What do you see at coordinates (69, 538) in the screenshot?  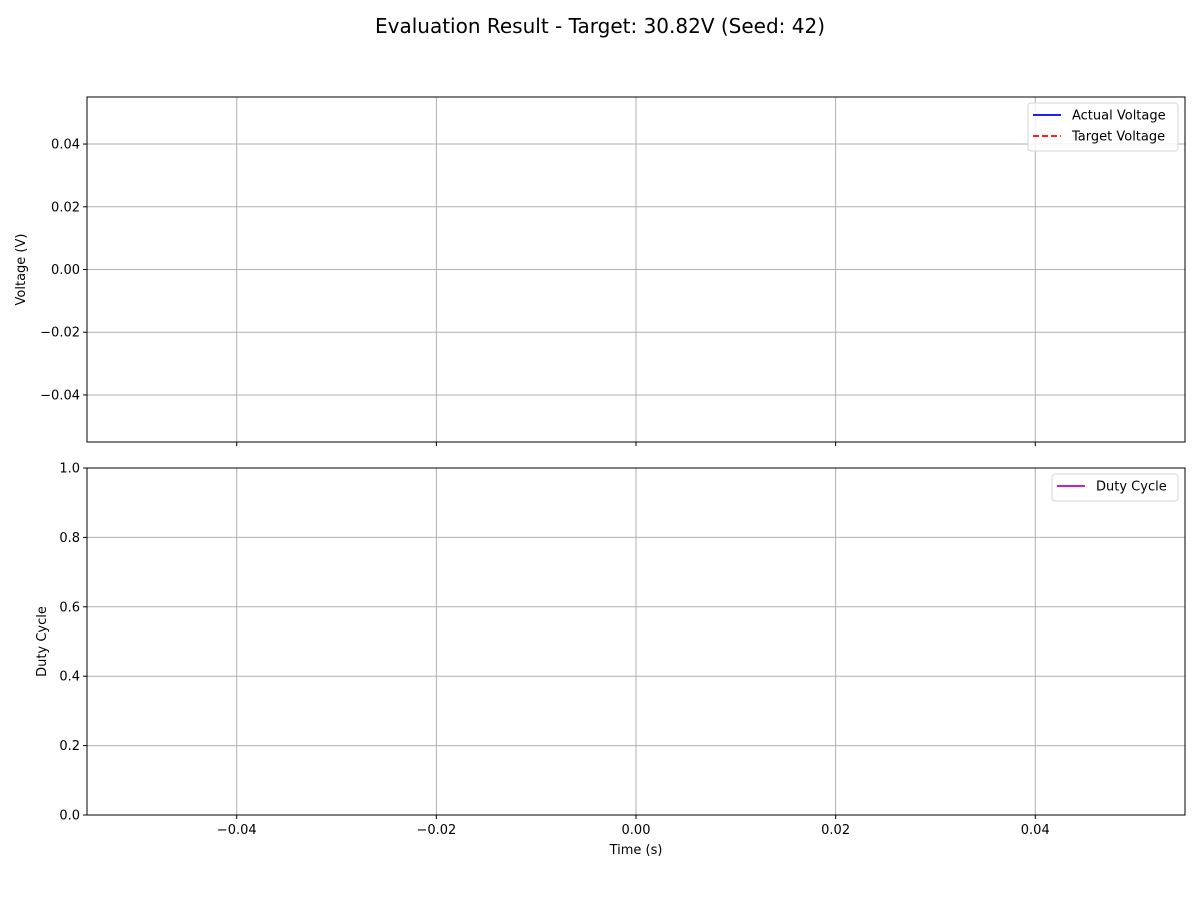 I see `y-tick-label: 0.8` at bounding box center [69, 538].